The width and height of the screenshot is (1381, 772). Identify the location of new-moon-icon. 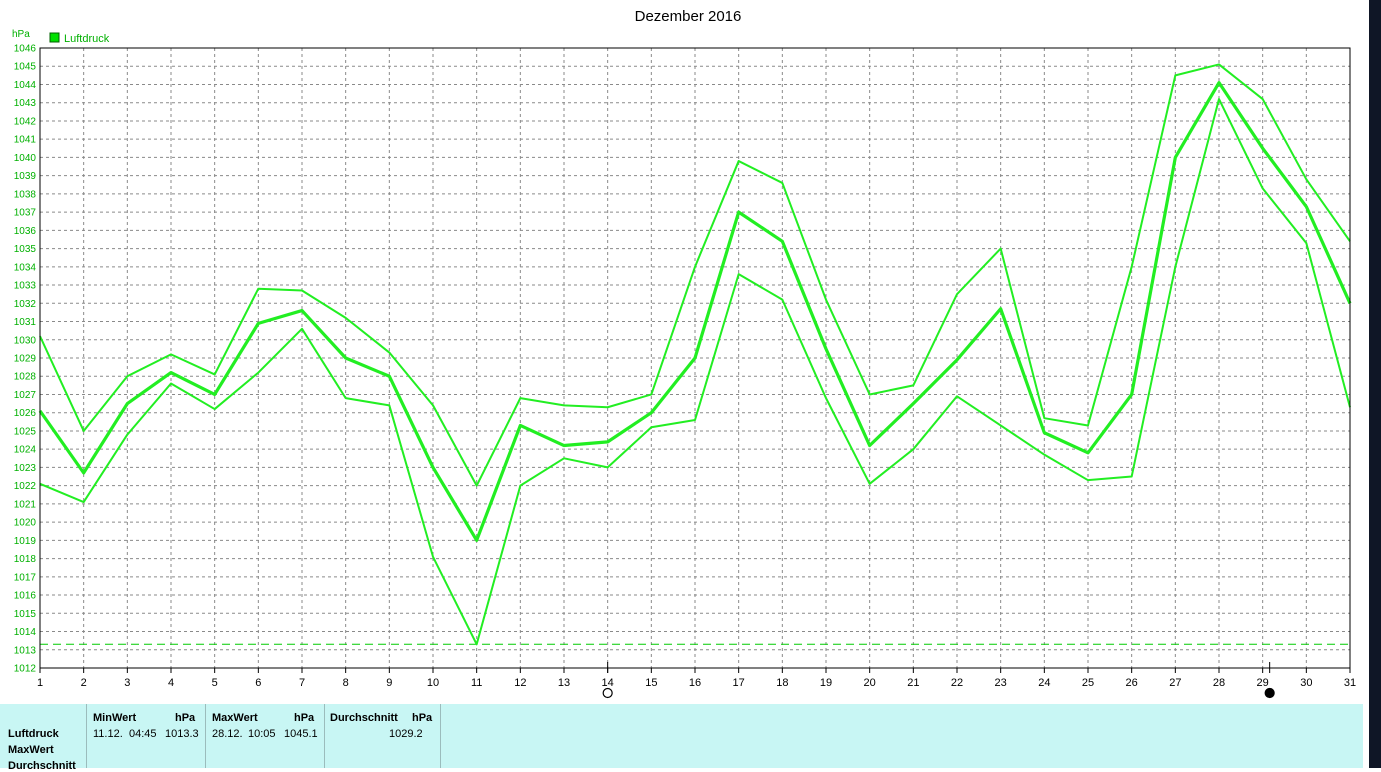
(1269, 693).